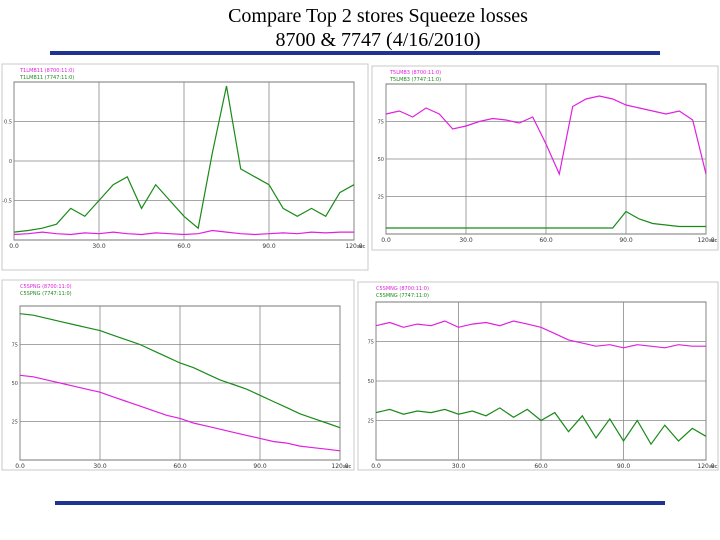 Image resolution: width=720 pixels, height=540 pixels. I want to click on subtitle: 8700 & 7747 (4/16/2010), so click(378, 40).